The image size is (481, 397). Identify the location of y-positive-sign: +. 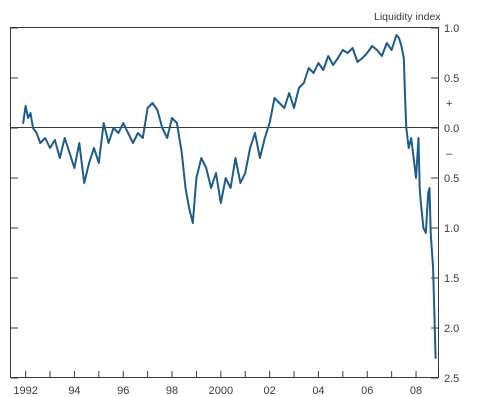
(449, 104).